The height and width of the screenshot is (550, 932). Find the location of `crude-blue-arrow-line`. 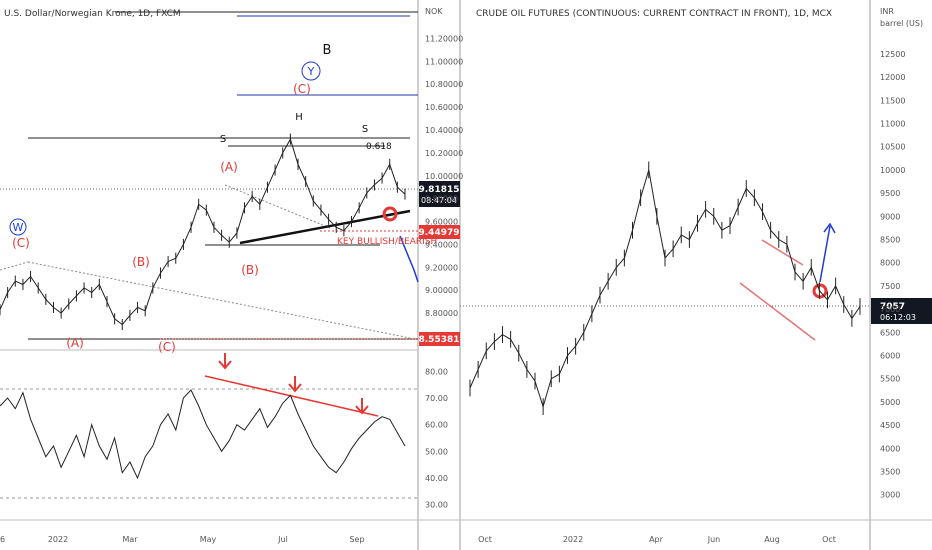

crude-blue-arrow-line is located at coordinates (825, 254).